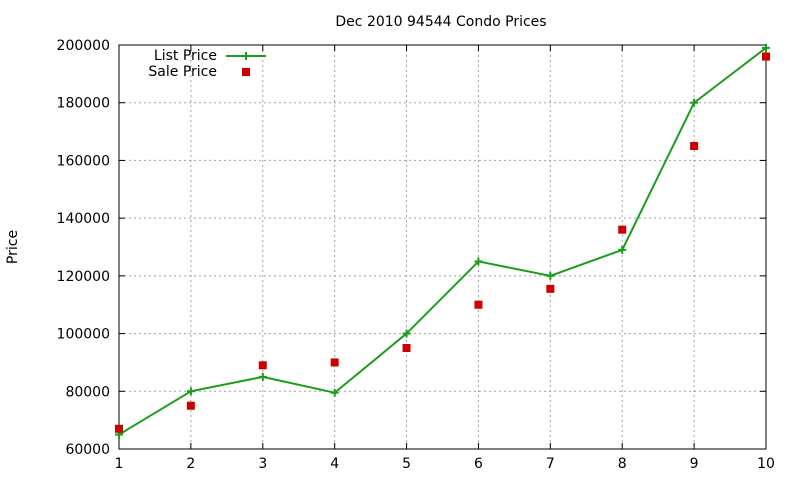 The width and height of the screenshot is (800, 480). What do you see at coordinates (334, 464) in the screenshot?
I see `x-tick-label: 4` at bounding box center [334, 464].